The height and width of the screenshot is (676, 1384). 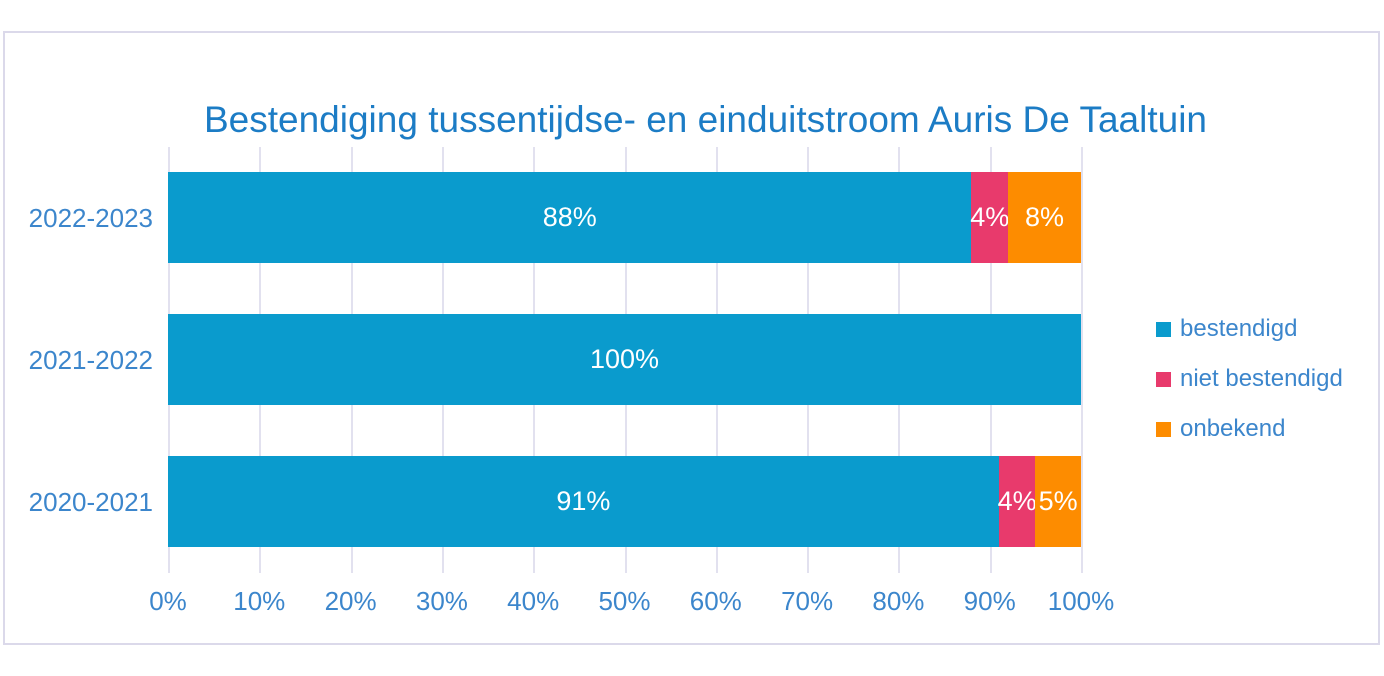 I want to click on x-tick-label: 20%, so click(x=350, y=601).